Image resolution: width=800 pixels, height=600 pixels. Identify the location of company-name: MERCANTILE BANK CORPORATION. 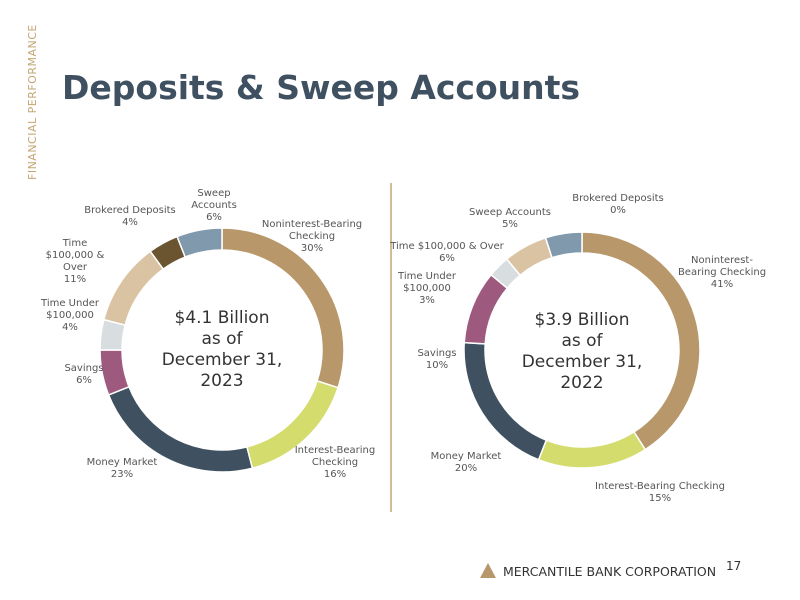
(610, 571).